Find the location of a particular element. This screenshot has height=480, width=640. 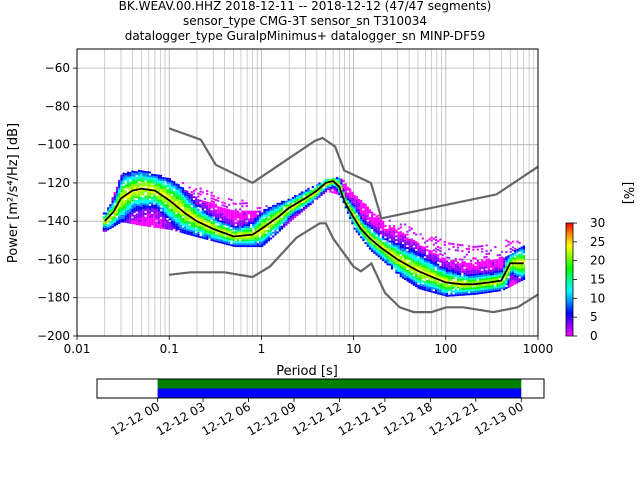

colorbar-gradient is located at coordinates (569, 279).